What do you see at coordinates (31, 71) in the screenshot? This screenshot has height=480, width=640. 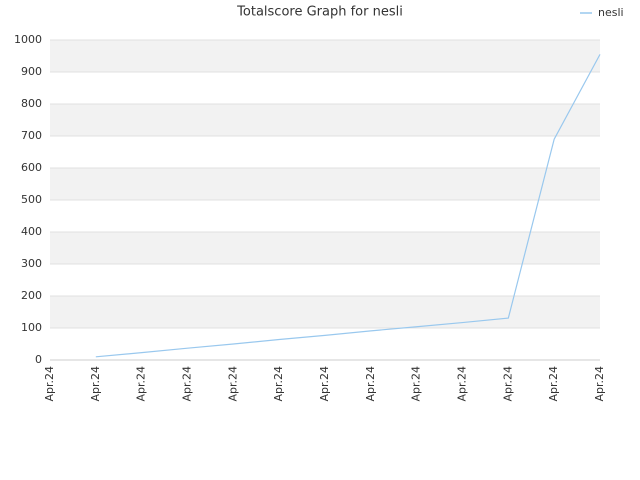 I see `y-tick-label: 900` at bounding box center [31, 71].